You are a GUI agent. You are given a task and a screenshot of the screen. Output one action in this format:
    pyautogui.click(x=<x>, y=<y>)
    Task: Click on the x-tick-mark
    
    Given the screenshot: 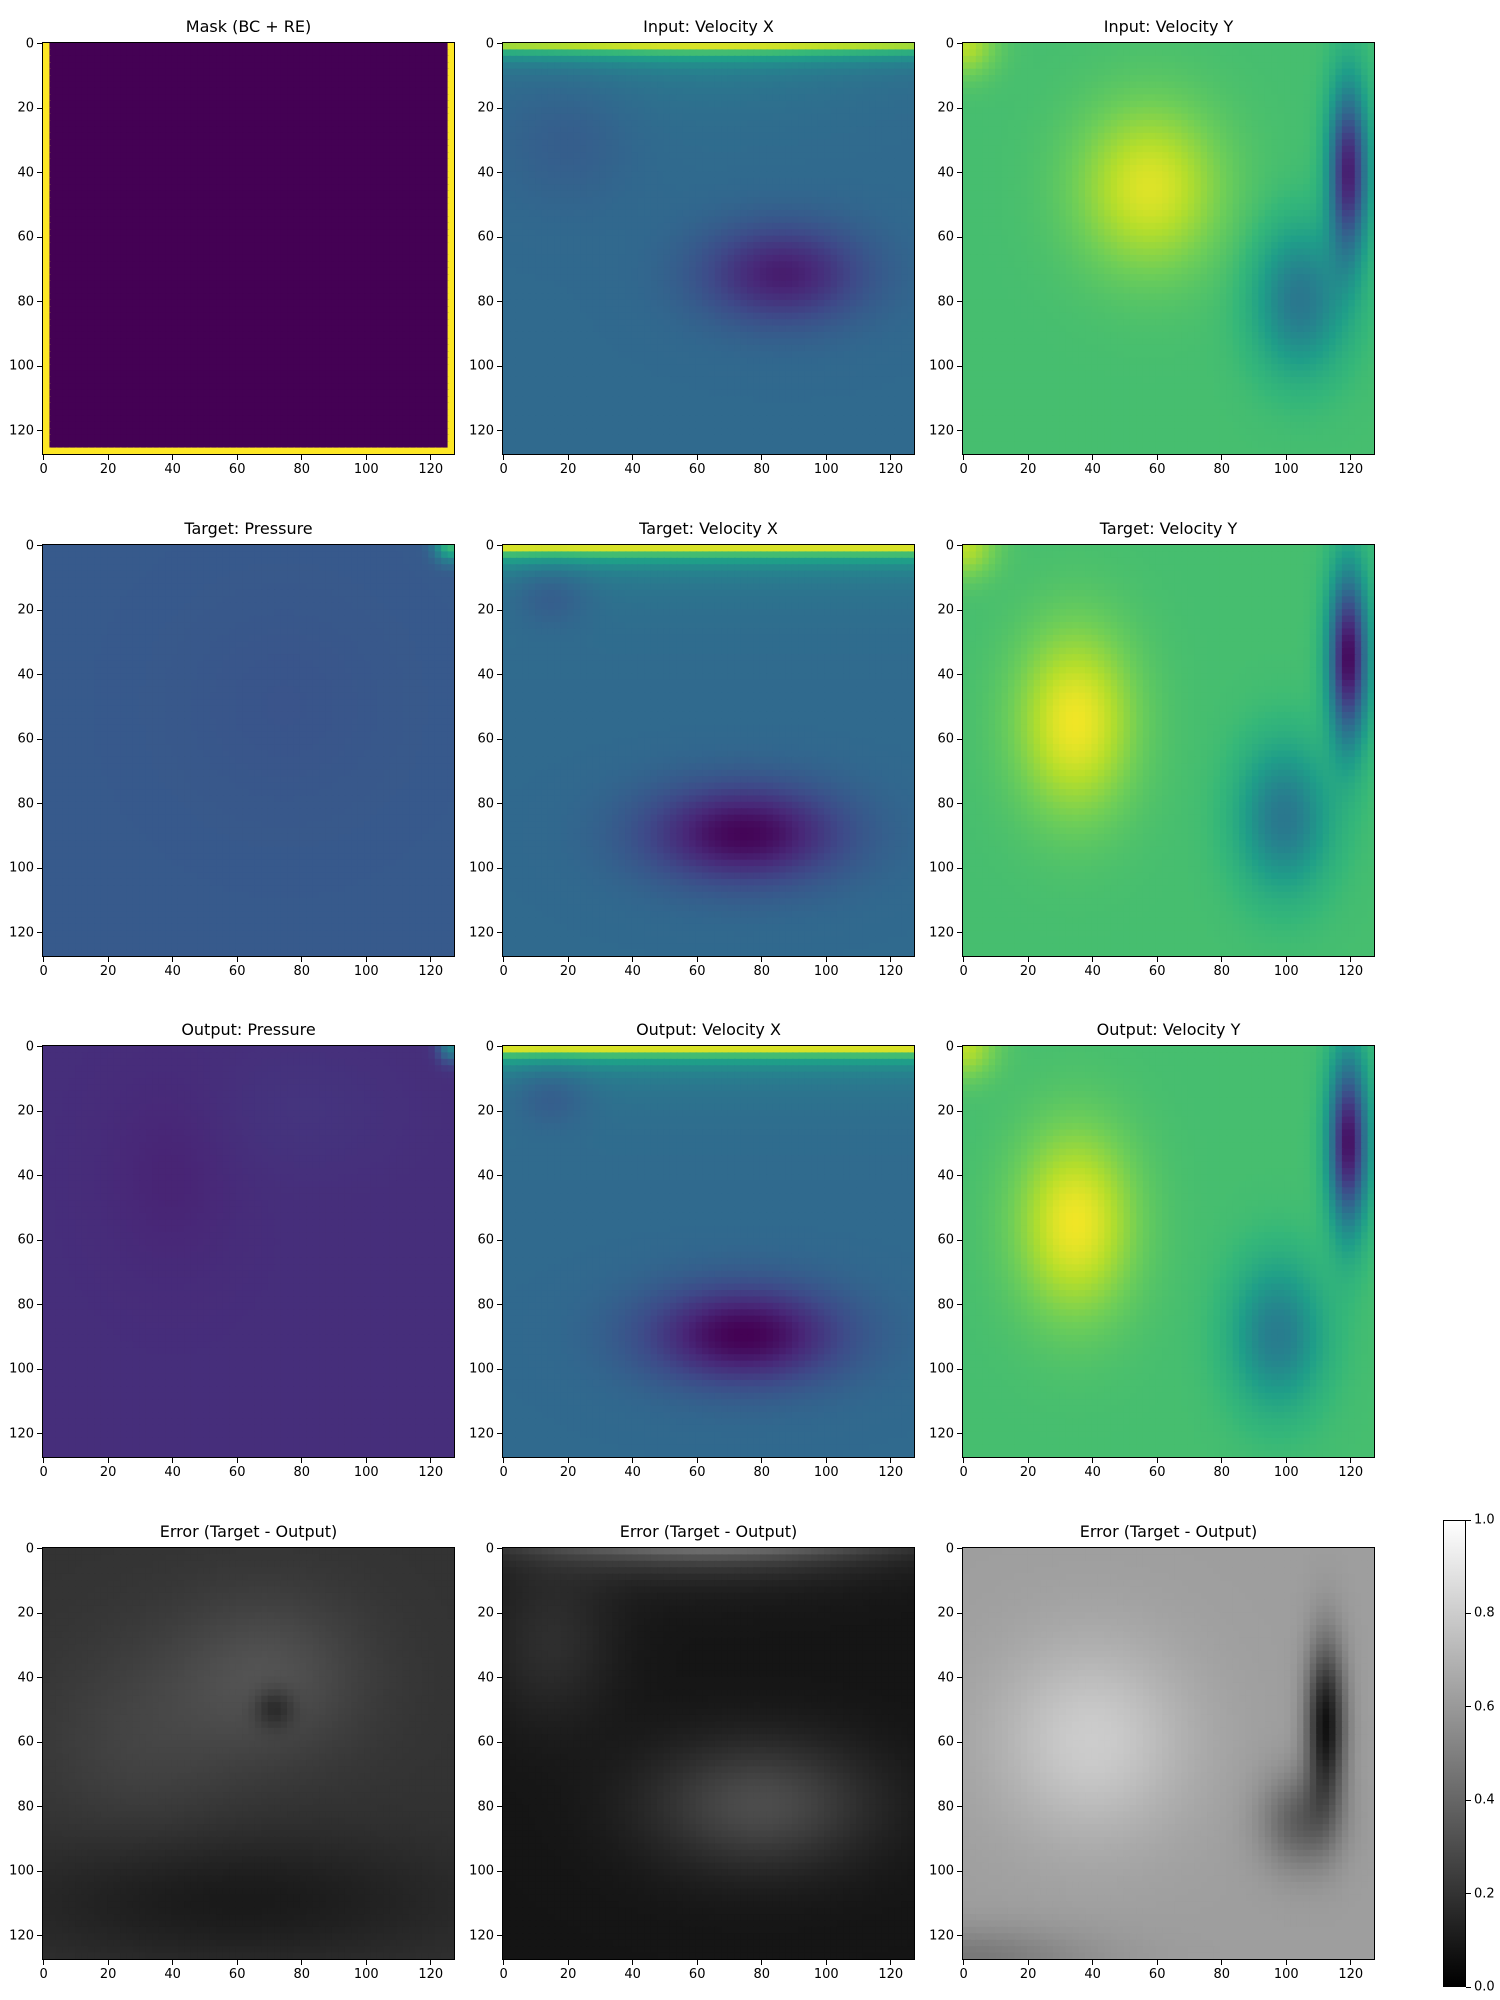 What is the action you would take?
    pyautogui.click(x=431, y=457)
    